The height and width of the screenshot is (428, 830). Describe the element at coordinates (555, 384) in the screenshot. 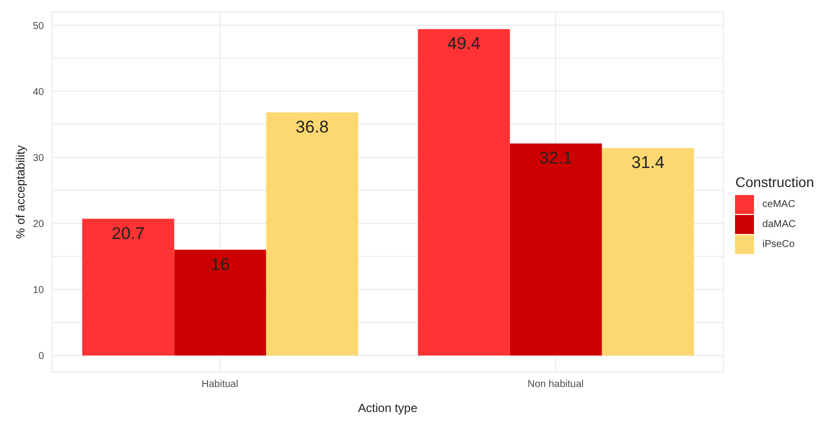

I see `x-tick-label: Non habitual` at that location.